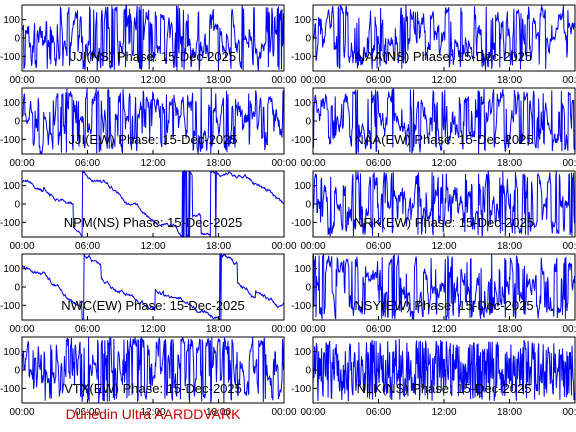 The width and height of the screenshot is (576, 432). Describe the element at coordinates (152, 139) in the screenshot. I see `panel-title: JJI(EW) Phase: 15-Dec-2025` at that location.